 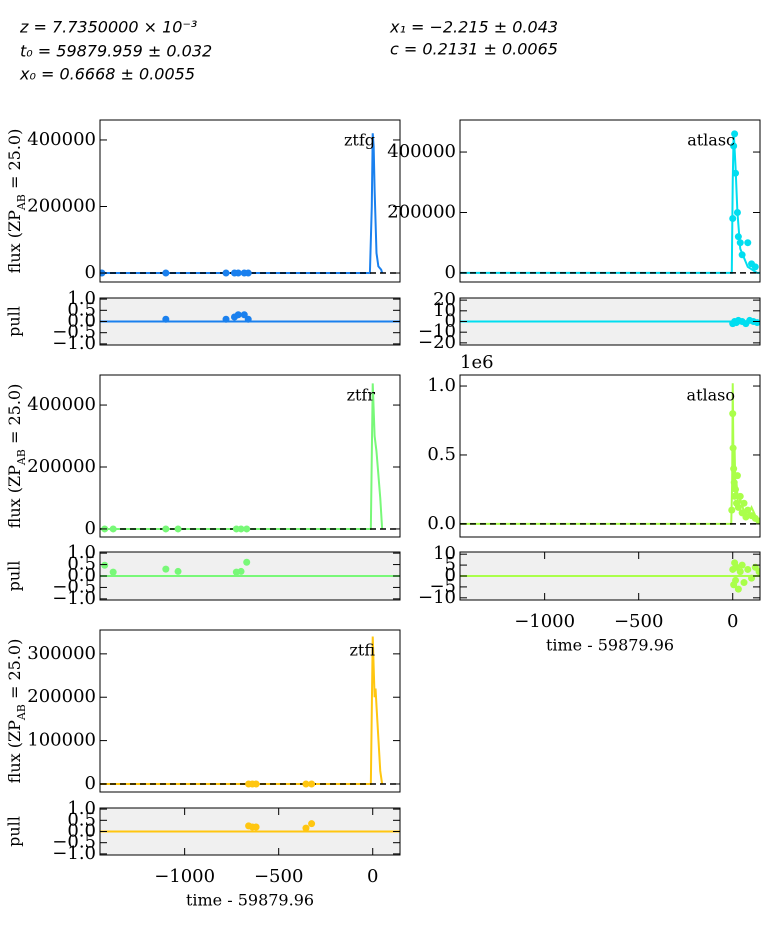 What do you see at coordinates (14, 241) in the screenshot?
I see `y-axis-label-part: flux (ZP` at bounding box center [14, 241].